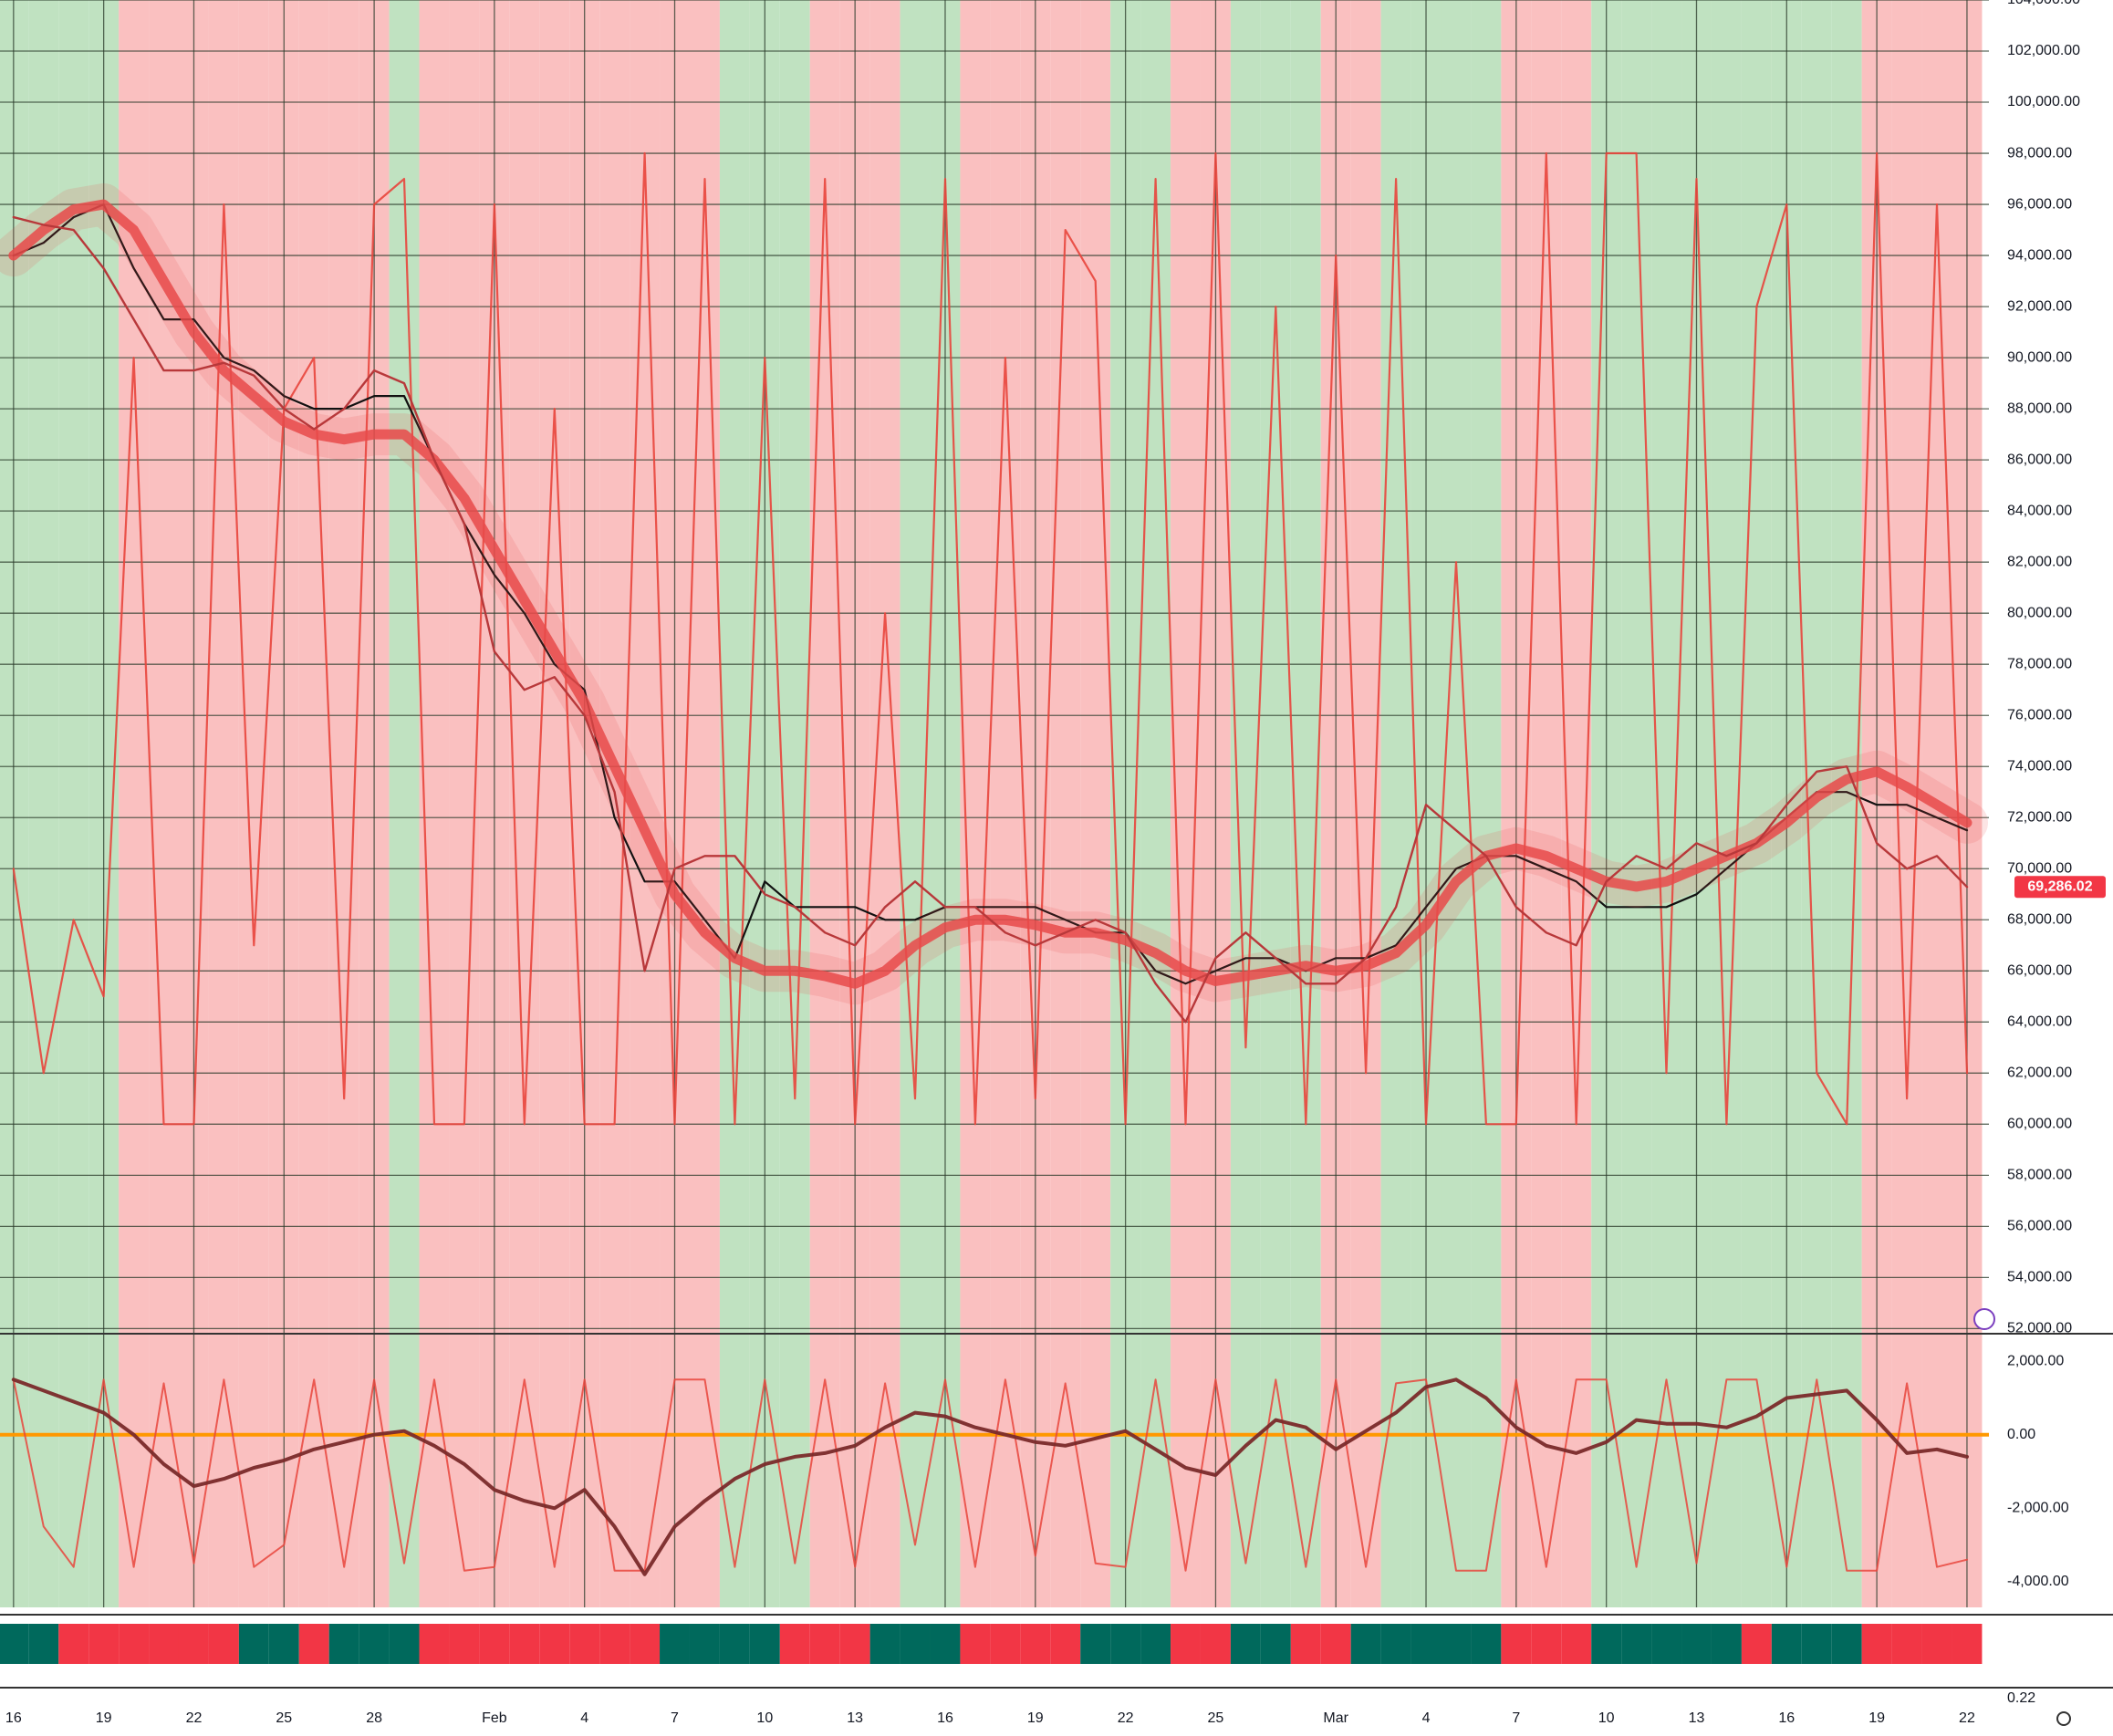  I want to click on y-tick-label: 92,000.00, so click(2040, 306).